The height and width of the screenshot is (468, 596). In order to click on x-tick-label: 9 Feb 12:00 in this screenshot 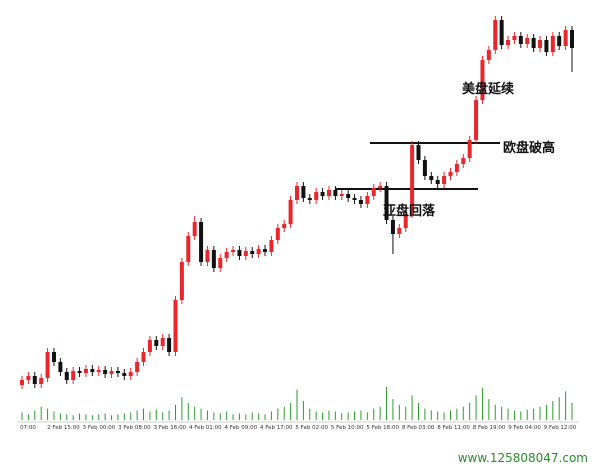, I will do `click(560, 428)`.